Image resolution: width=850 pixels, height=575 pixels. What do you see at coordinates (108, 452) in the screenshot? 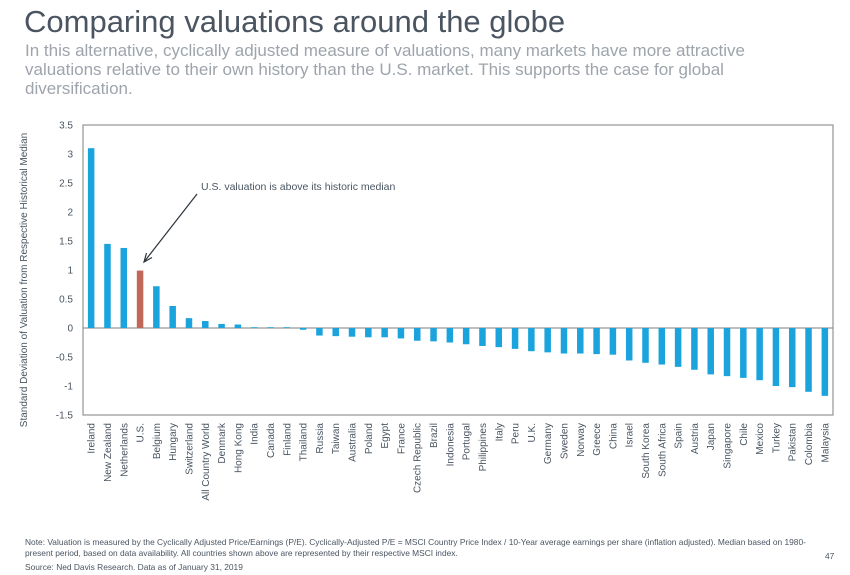
I see `x-tick-label: New Zealand` at bounding box center [108, 452].